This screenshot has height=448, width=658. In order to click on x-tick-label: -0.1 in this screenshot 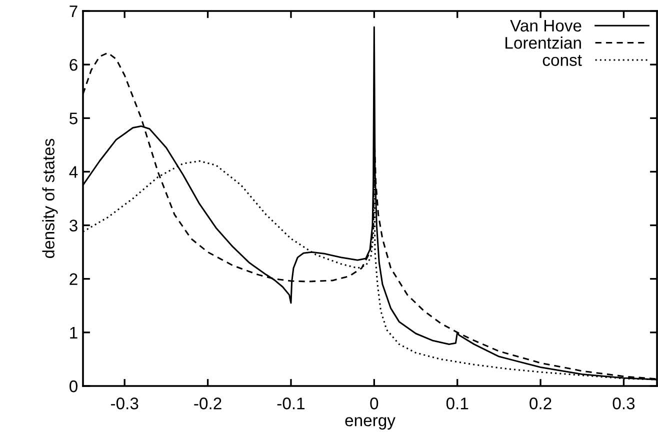, I will do `click(291, 404)`.